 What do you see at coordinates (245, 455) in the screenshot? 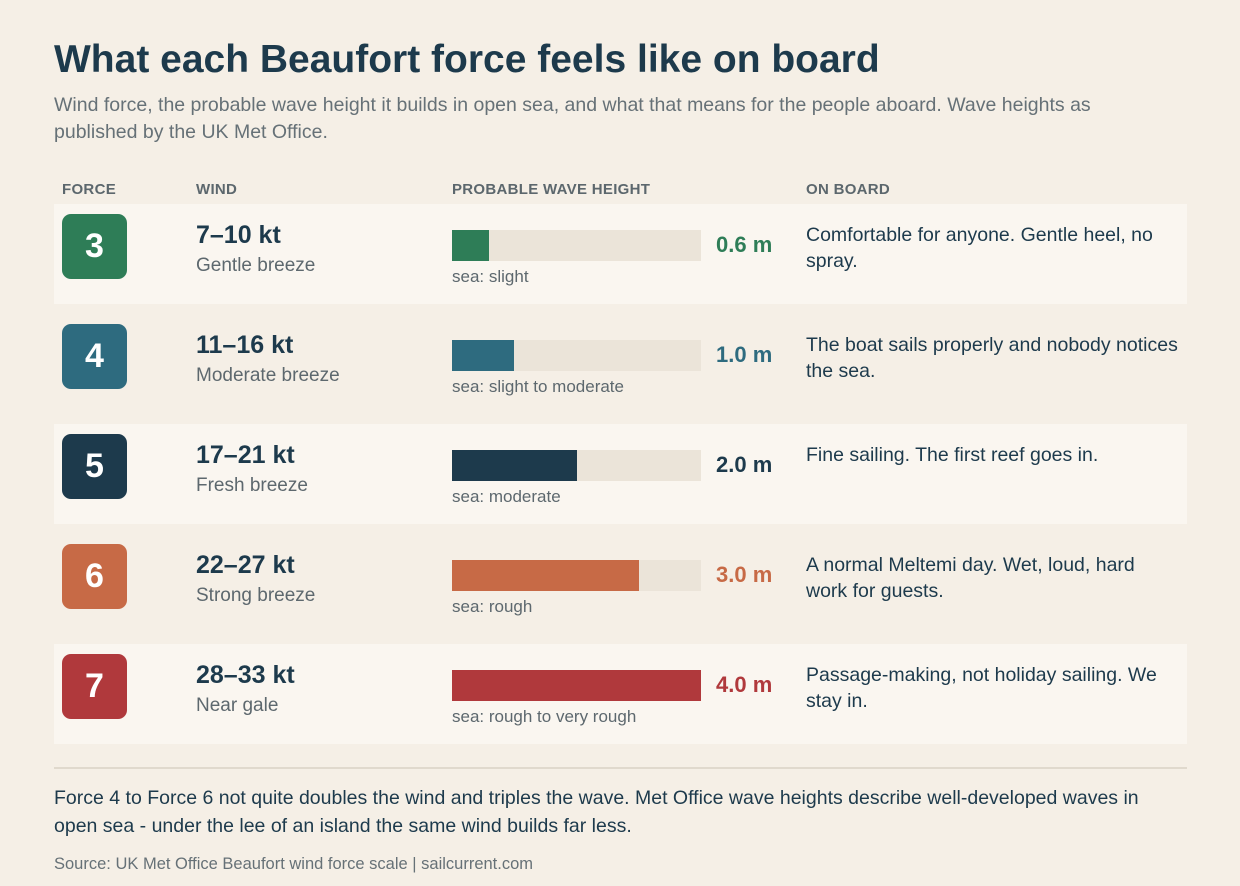
I see `wind-speed: 17–21 kt` at bounding box center [245, 455].